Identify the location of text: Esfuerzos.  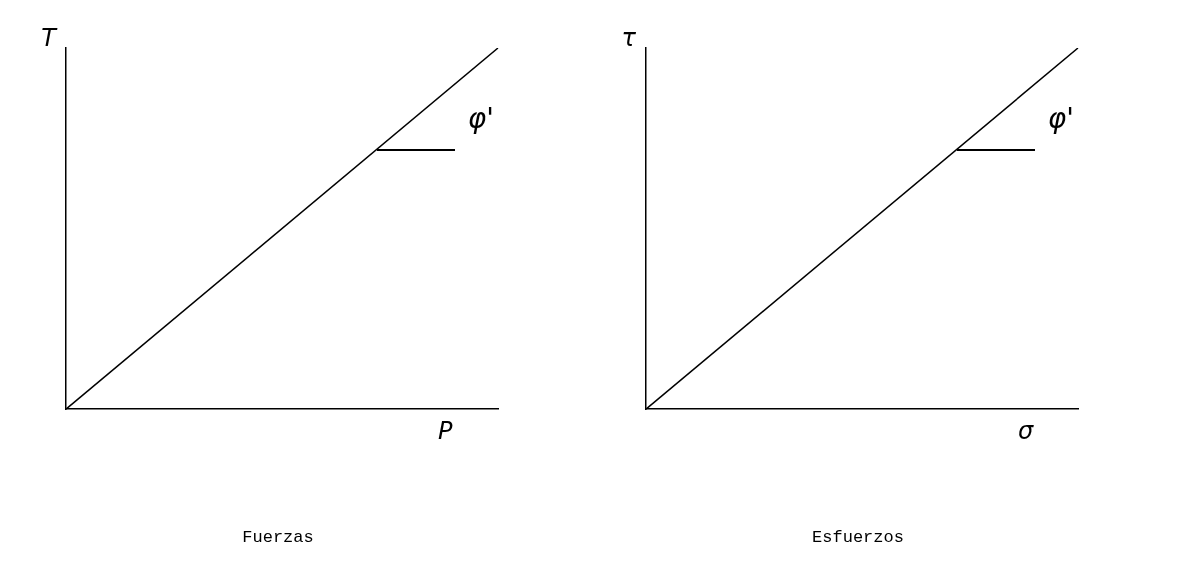
(858, 538).